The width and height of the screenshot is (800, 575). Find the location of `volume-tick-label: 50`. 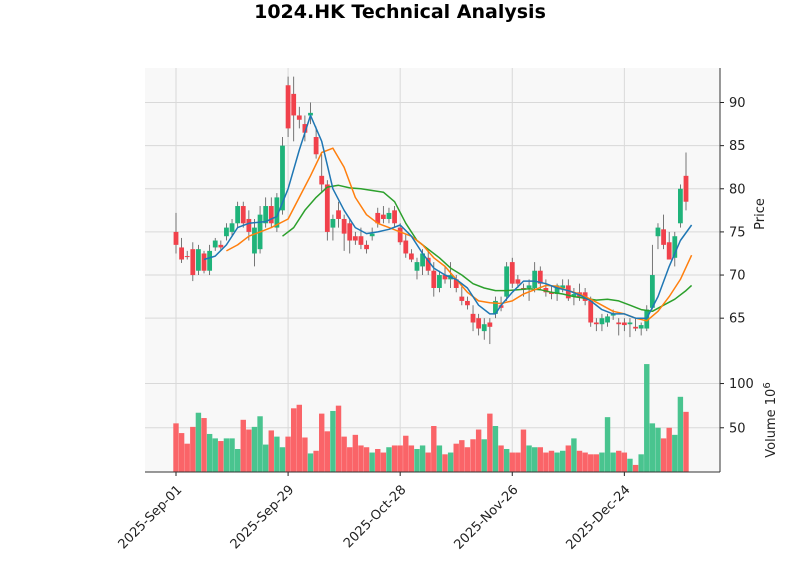

volume-tick-label: 50 is located at coordinates (737, 428).